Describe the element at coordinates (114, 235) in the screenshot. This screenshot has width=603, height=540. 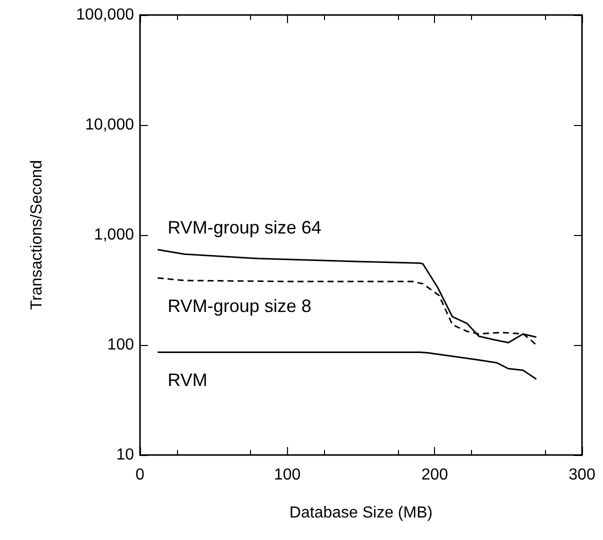
I see `y-tick-label: 1,000` at that location.